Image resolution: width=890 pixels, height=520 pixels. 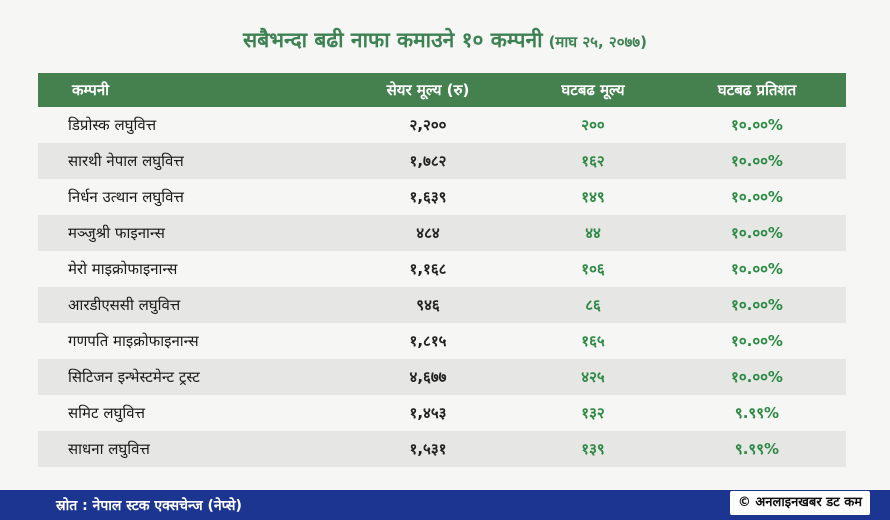 I want to click on share-price-cell: ४८४, so click(x=428, y=233).